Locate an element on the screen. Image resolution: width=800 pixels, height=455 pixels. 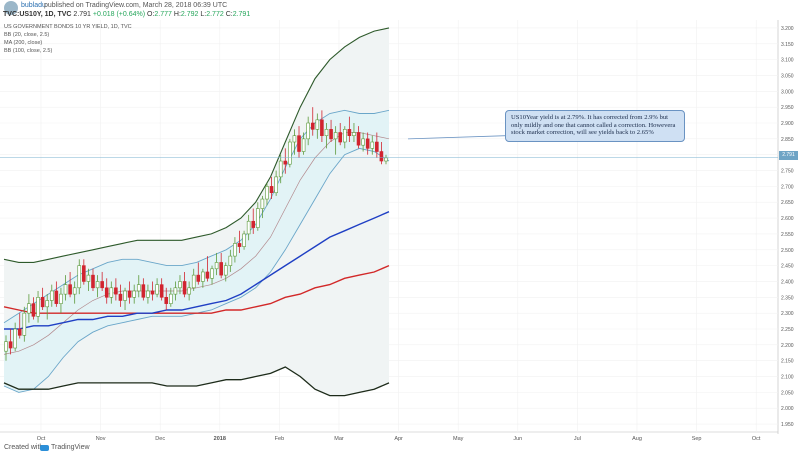
price-tick-label: 2.000 is located at coordinates (787, 409).